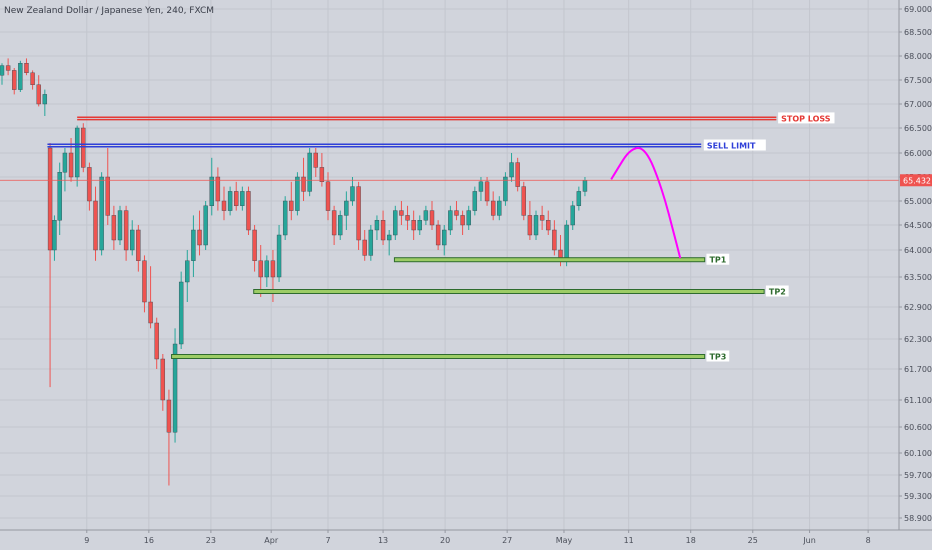 Image resolution: width=932 pixels, height=550 pixels. What do you see at coordinates (149, 540) in the screenshot?
I see `time-tick-label: 16` at bounding box center [149, 540].